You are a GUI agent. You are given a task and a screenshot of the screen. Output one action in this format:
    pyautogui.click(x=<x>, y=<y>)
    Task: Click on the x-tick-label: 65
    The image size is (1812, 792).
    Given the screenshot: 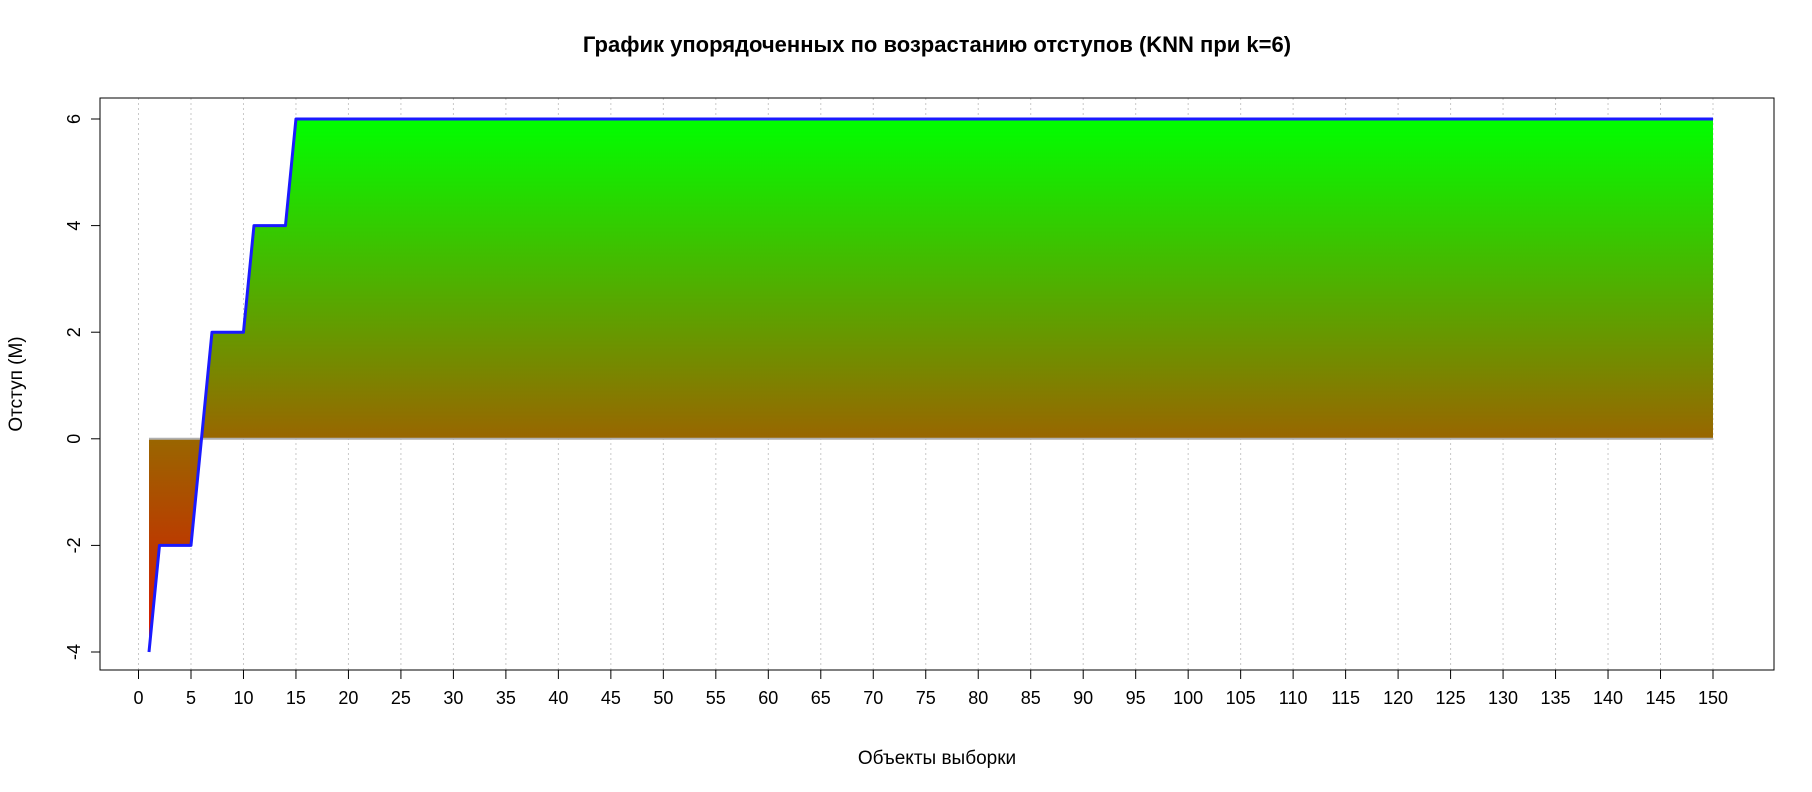 What is the action you would take?
    pyautogui.click(x=821, y=698)
    